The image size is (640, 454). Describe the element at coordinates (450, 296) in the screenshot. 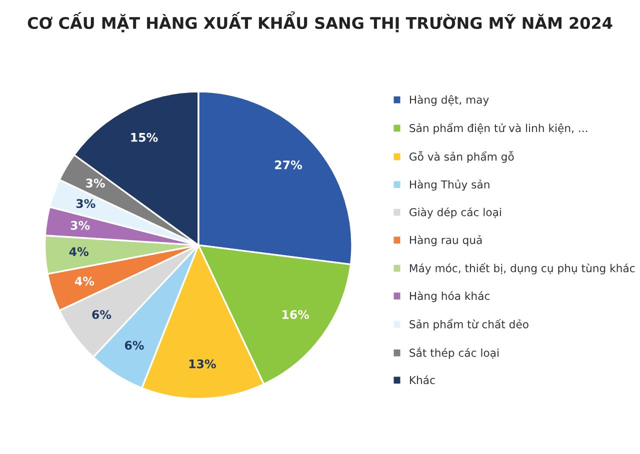

I see `legend-label: Hàng hóa khác` at that location.